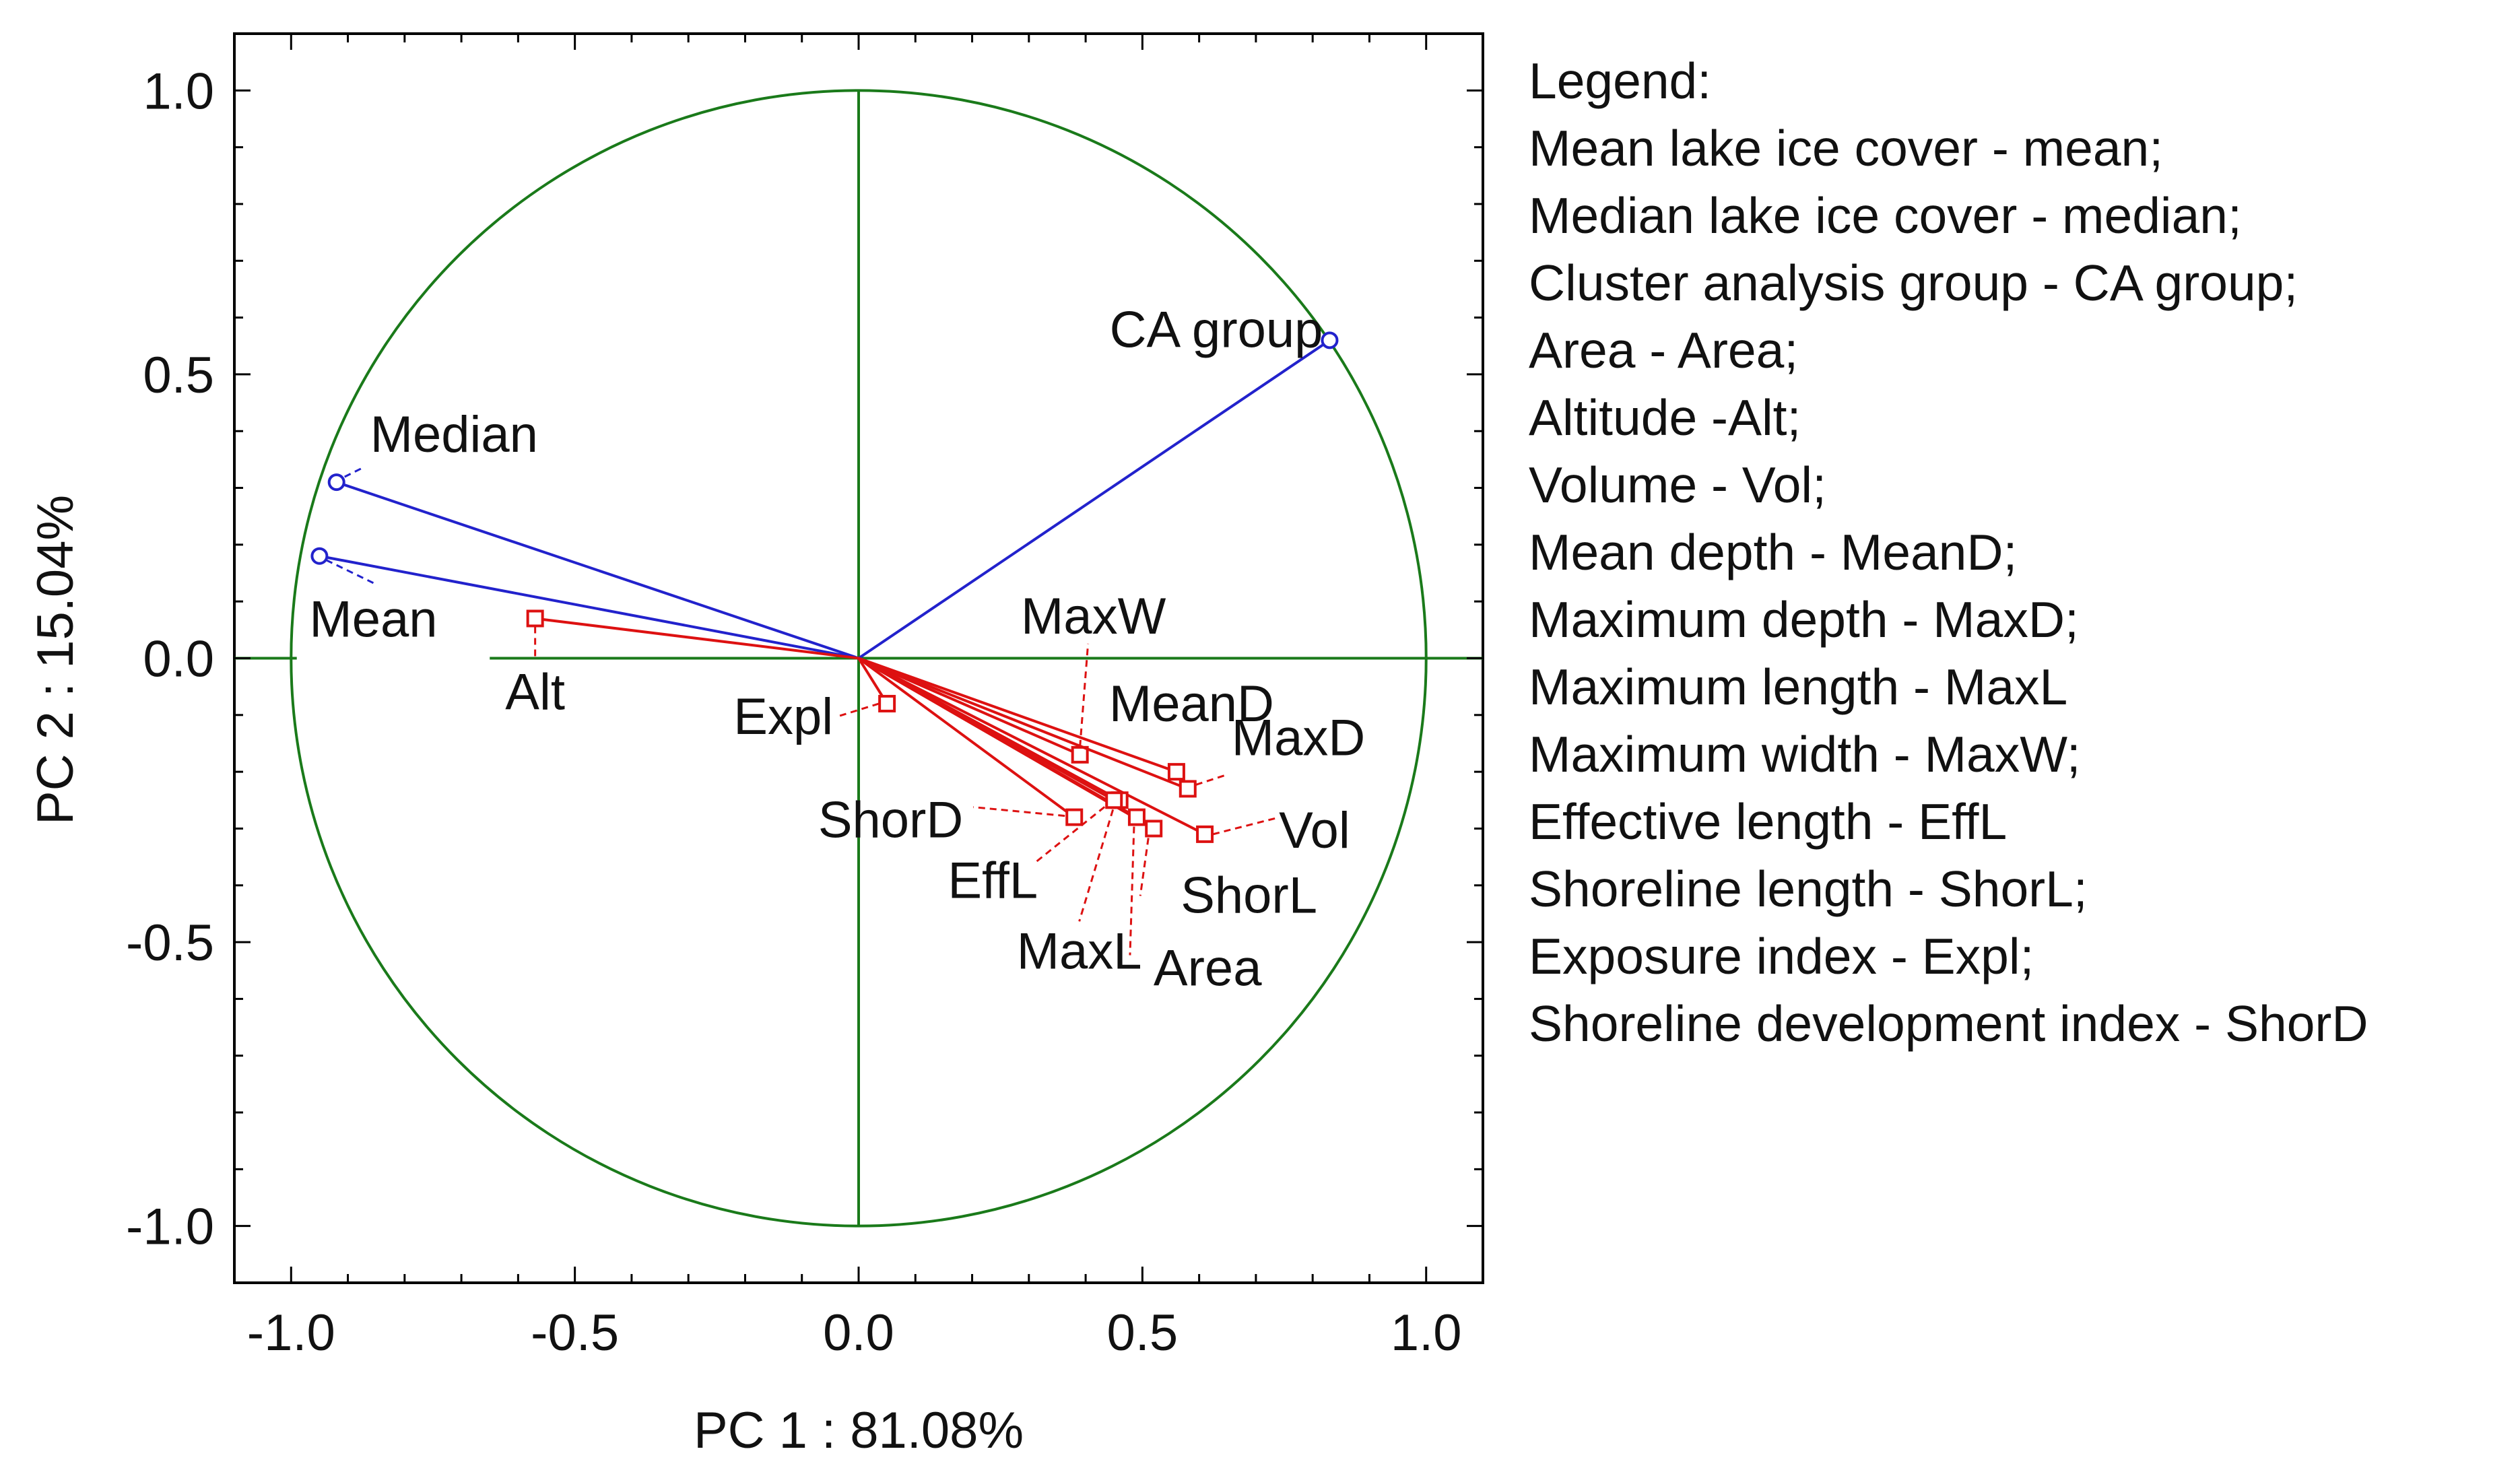 The height and width of the screenshot is (1472, 2520). I want to click on x-tick-label: 0.0, so click(859, 1333).